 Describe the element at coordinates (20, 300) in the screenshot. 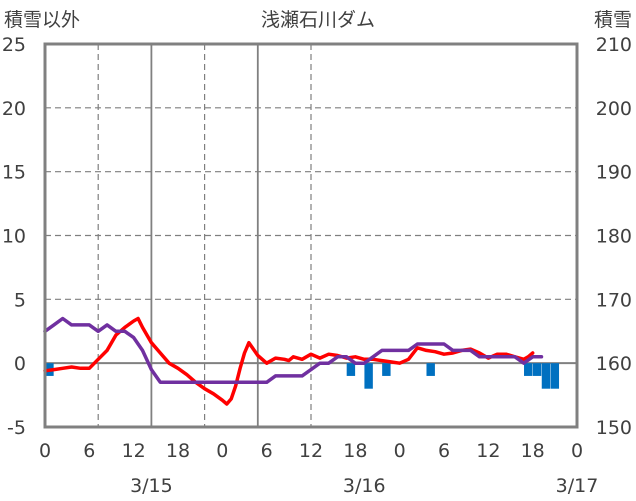

I see `left-tick-label: 5` at that location.